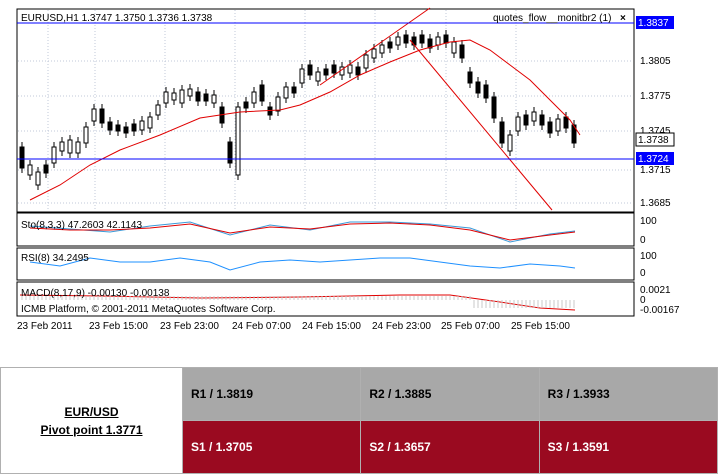  I want to click on time-label: 24 Feb 07:00, so click(261, 326).